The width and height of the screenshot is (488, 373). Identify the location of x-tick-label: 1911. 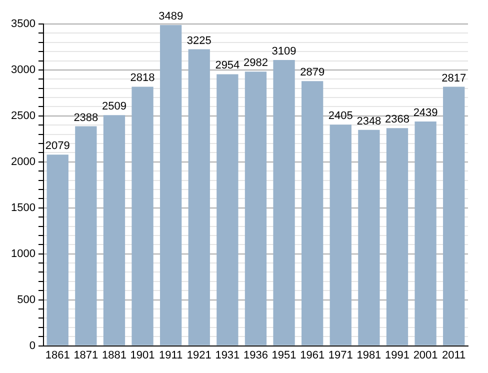
(171, 355).